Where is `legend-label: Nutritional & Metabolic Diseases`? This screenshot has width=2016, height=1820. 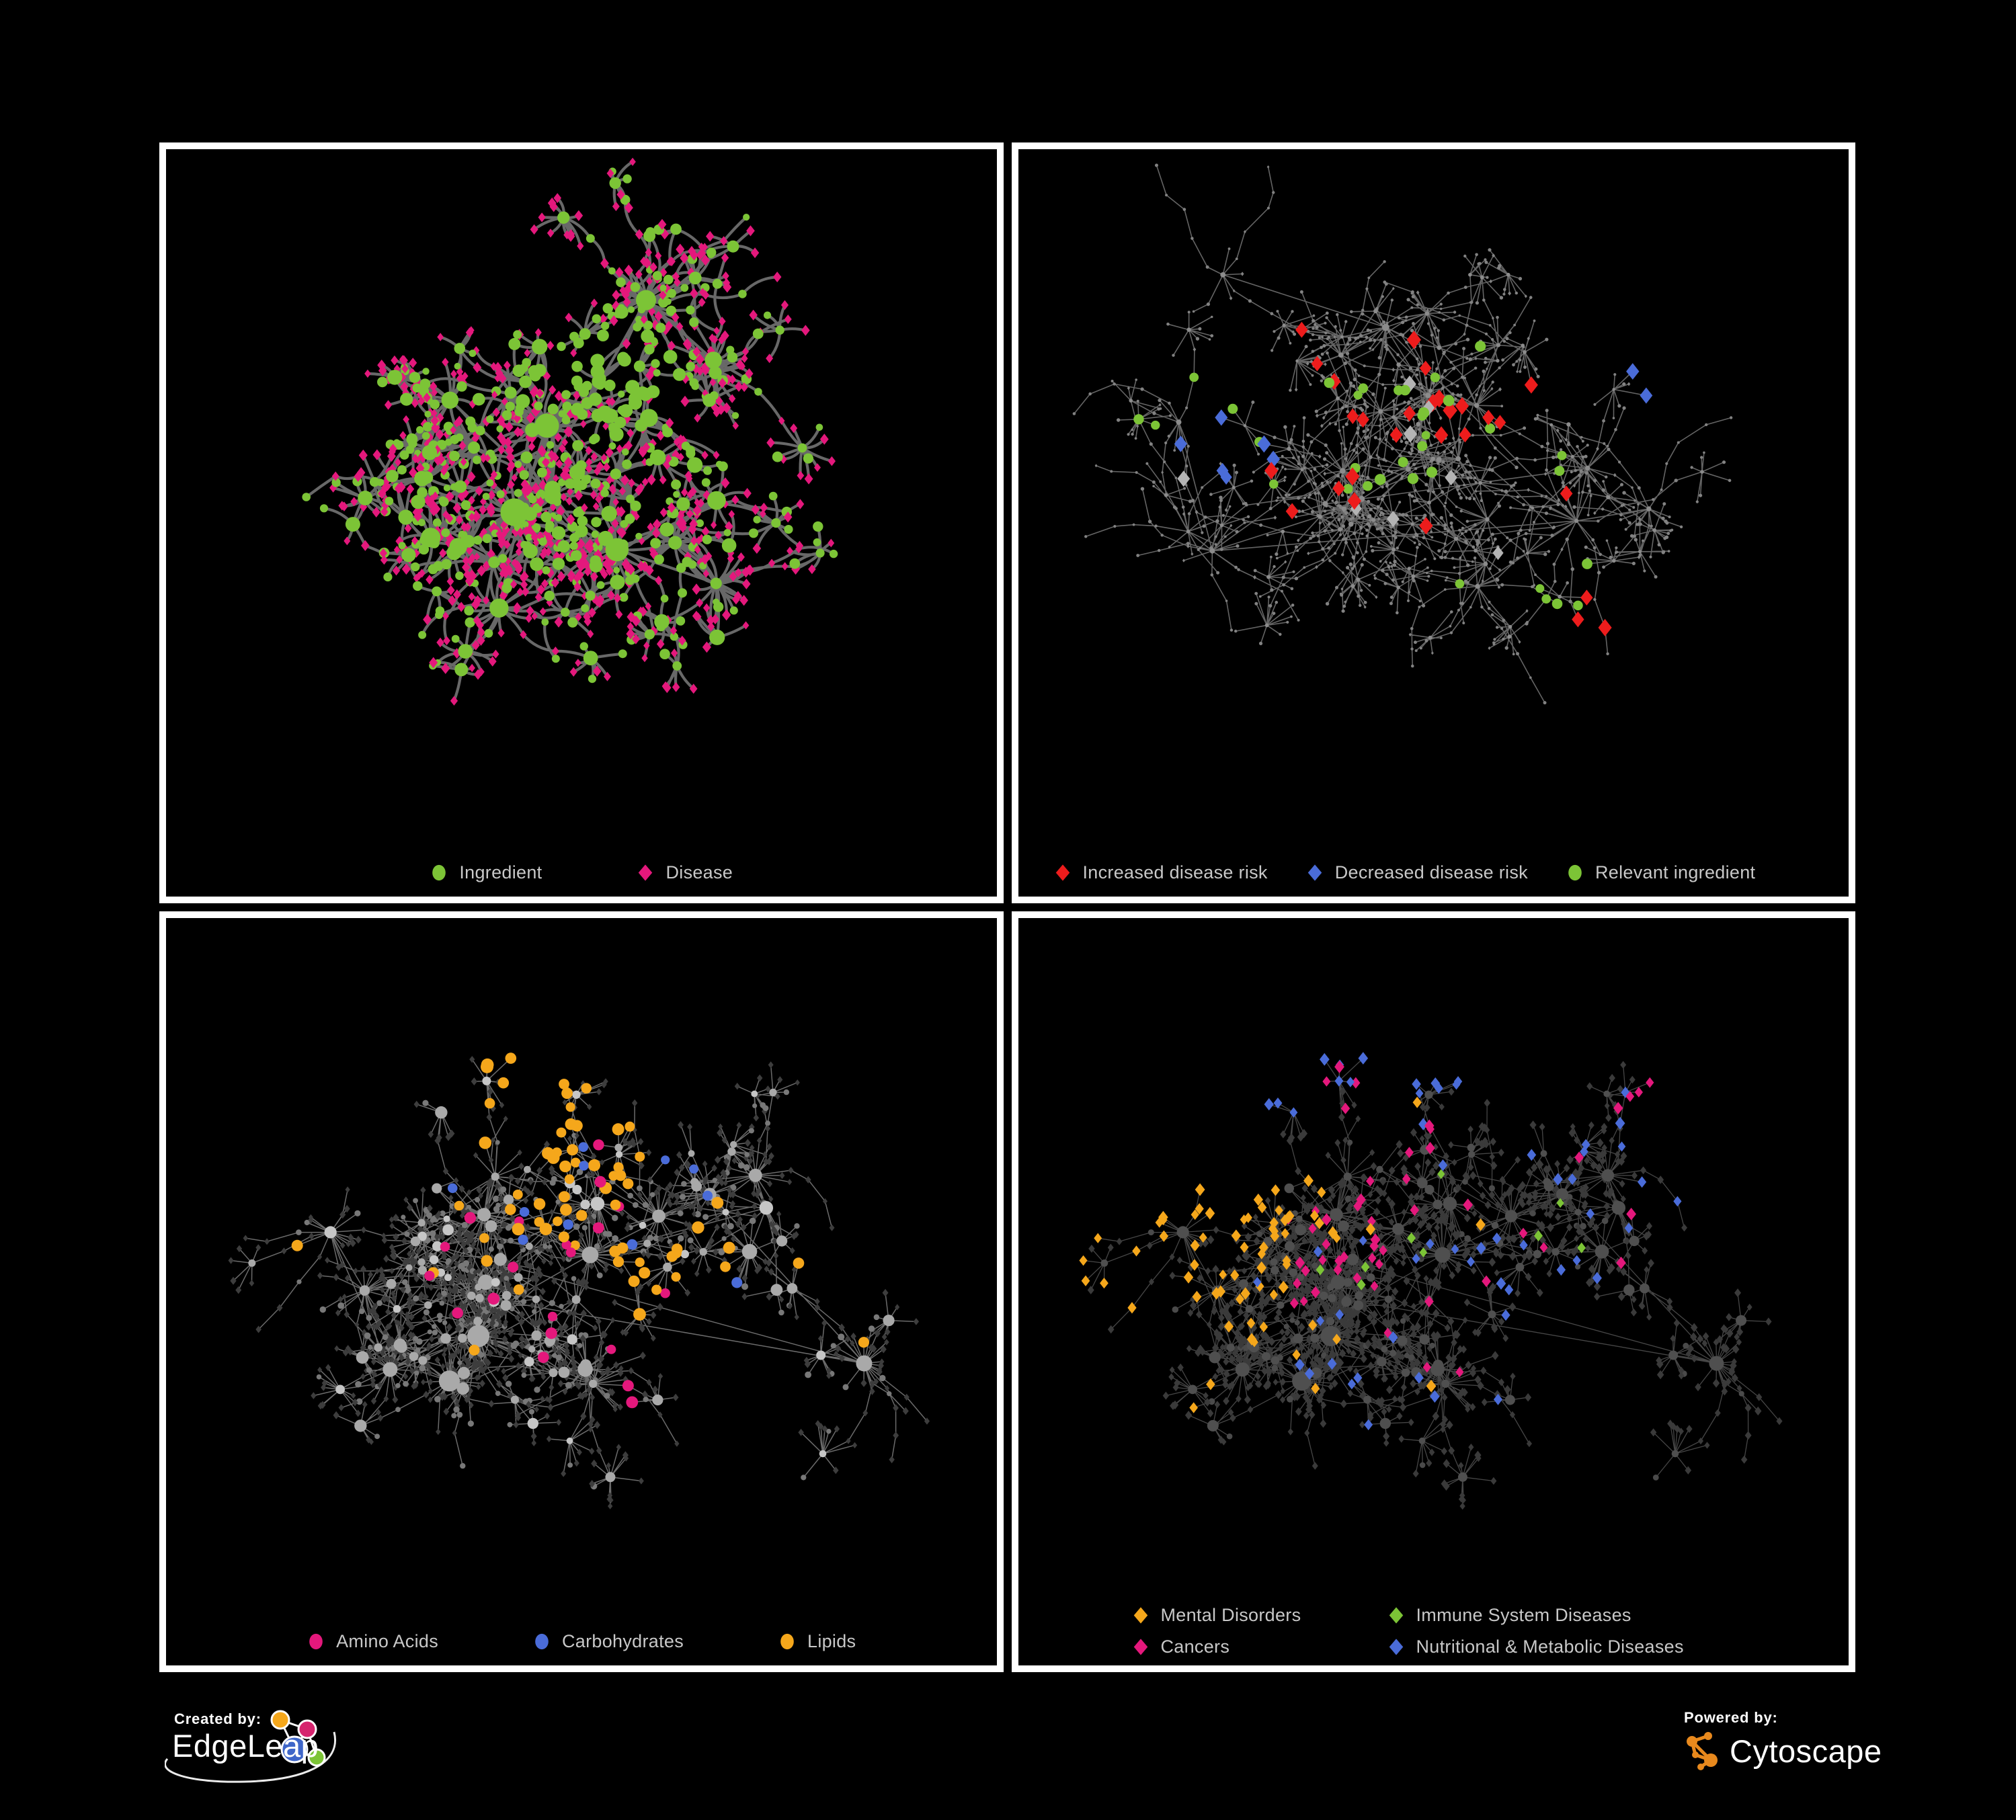 legend-label: Nutritional & Metabolic Diseases is located at coordinates (1550, 1647).